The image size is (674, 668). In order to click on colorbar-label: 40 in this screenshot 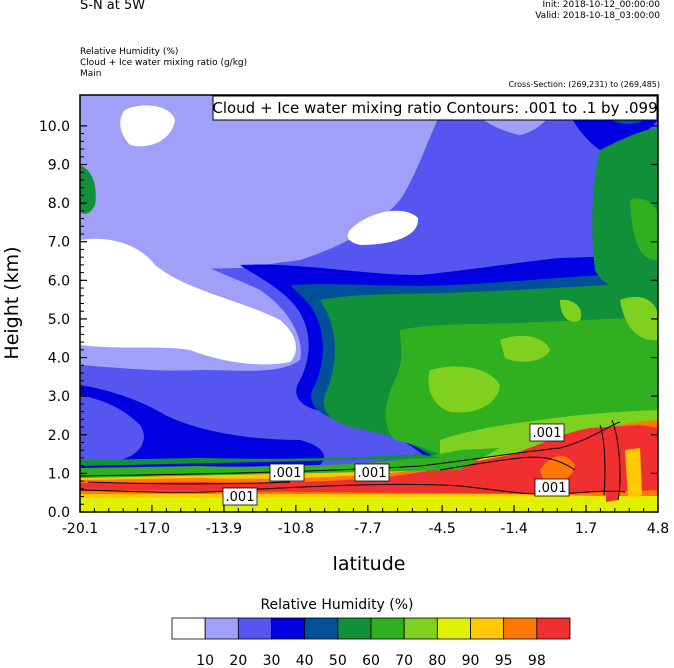, I will do `click(305, 660)`.